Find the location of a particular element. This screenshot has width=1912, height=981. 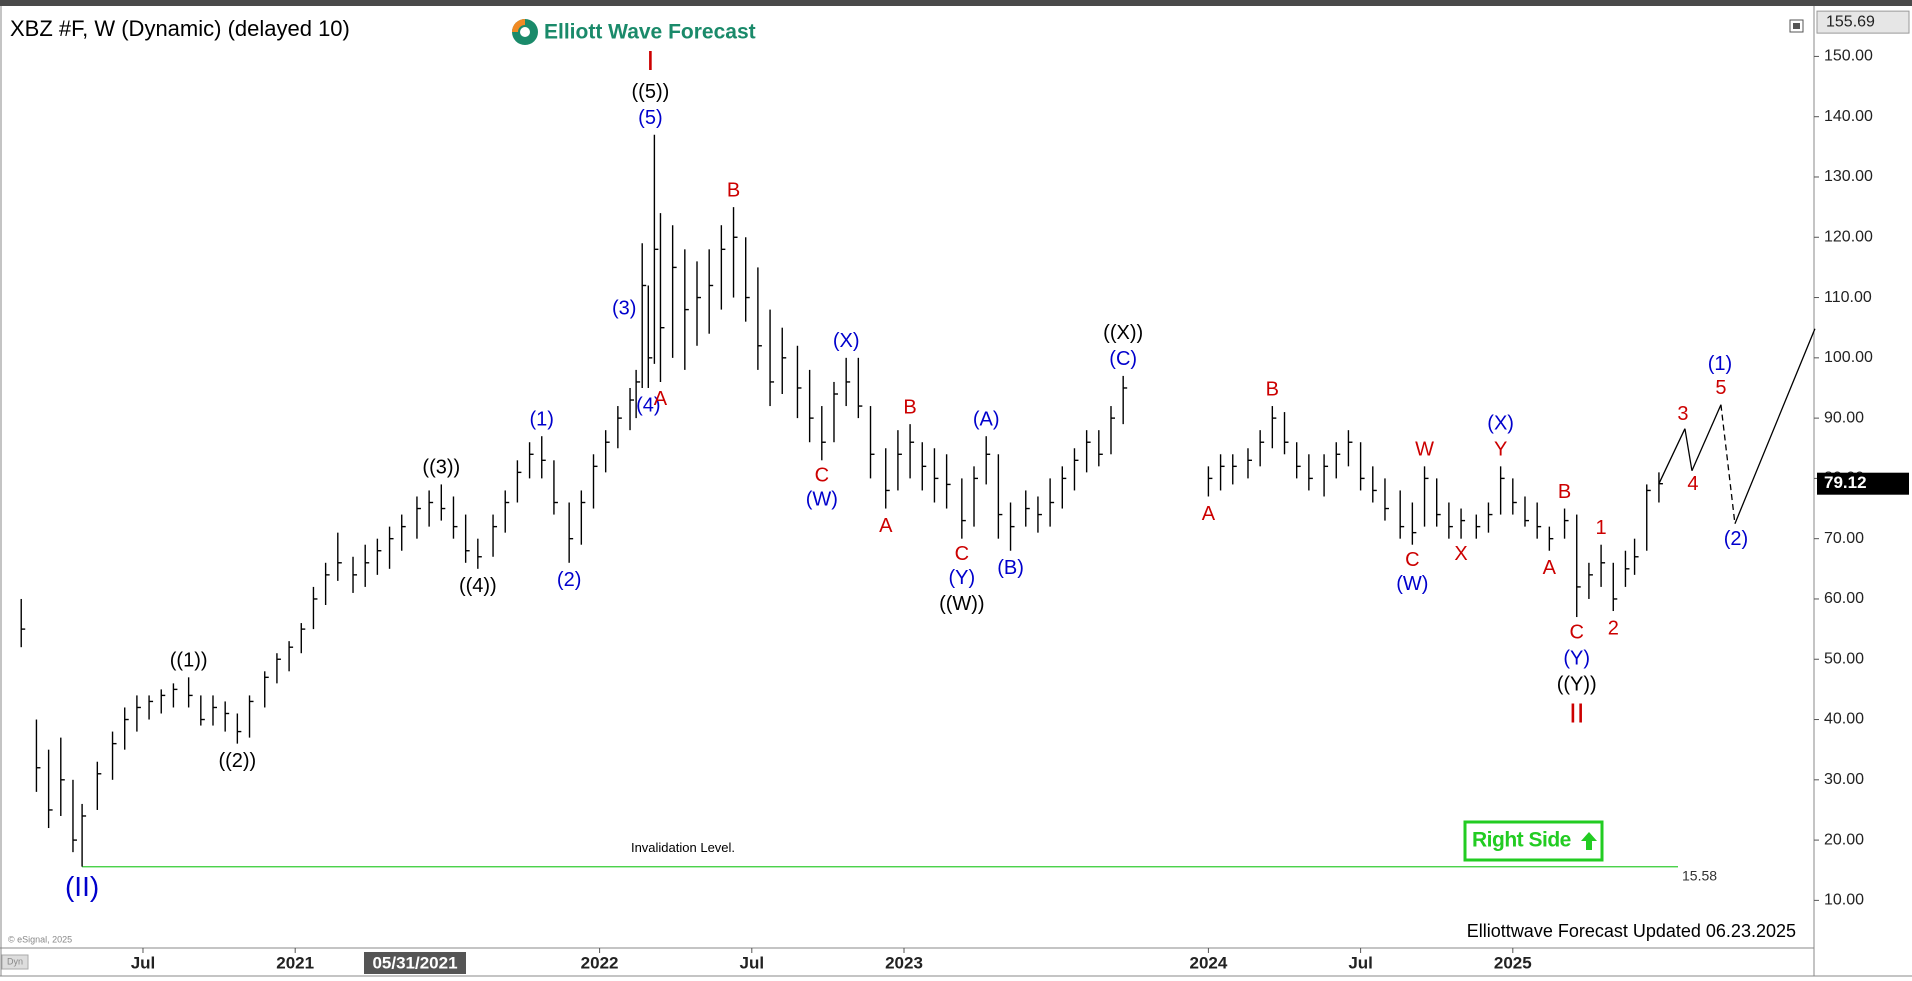

cursor-label: 05/31/2021 is located at coordinates (414, 962).